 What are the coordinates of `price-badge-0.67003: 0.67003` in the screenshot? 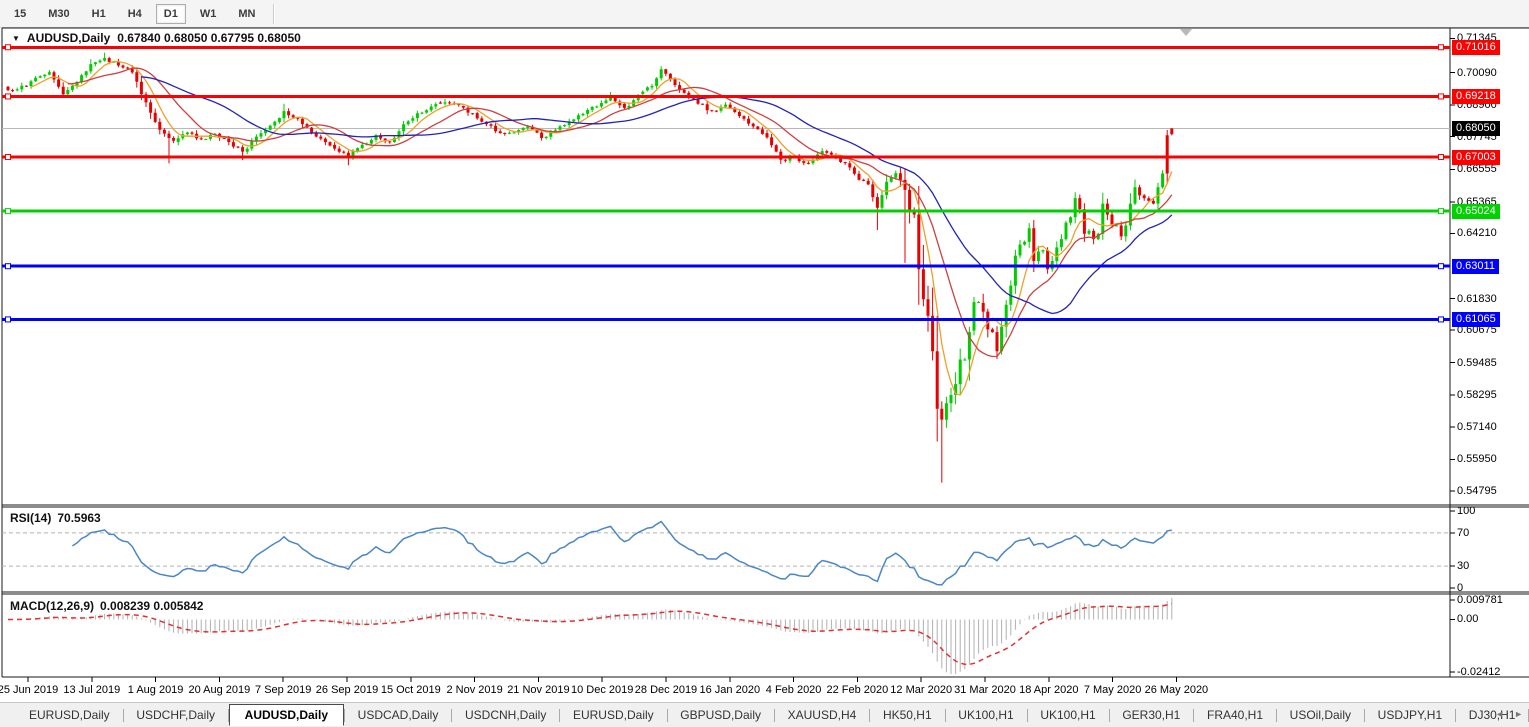 It's located at (1476, 157).